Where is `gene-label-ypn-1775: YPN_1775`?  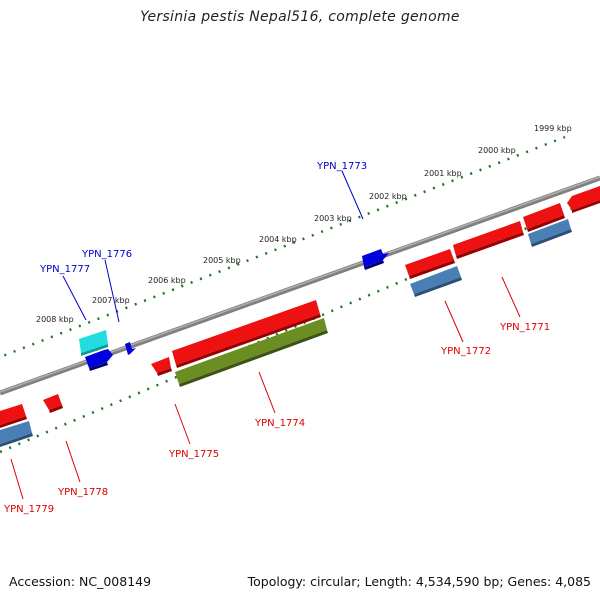 gene-label-ypn-1775: YPN_1775 is located at coordinates (193, 454).